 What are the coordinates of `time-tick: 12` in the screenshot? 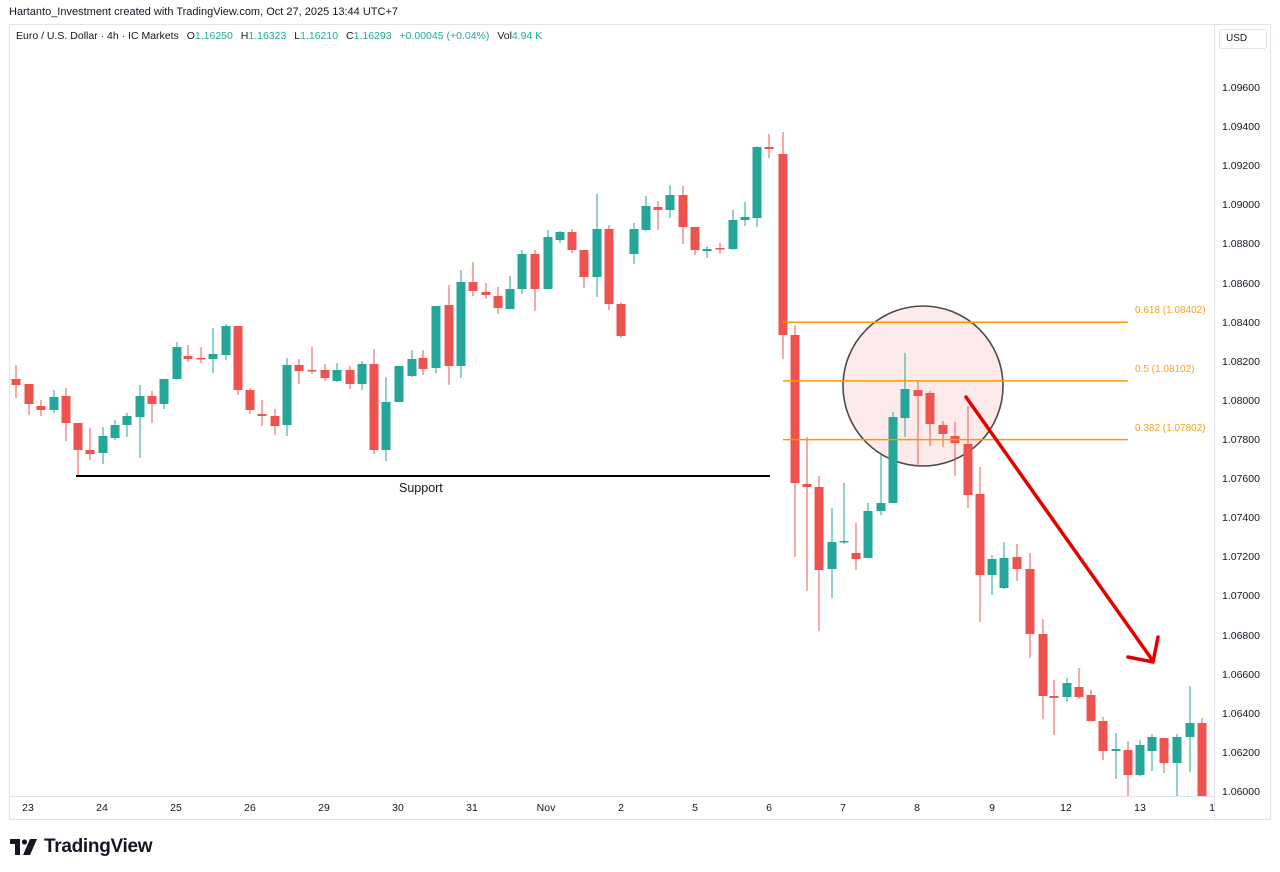 It's located at (1066, 808).